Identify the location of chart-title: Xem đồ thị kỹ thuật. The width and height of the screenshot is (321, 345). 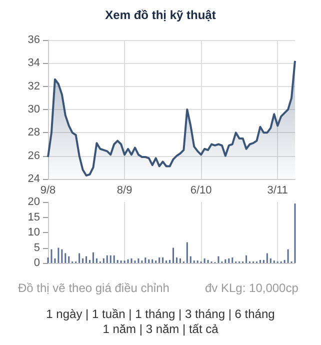
(160, 15).